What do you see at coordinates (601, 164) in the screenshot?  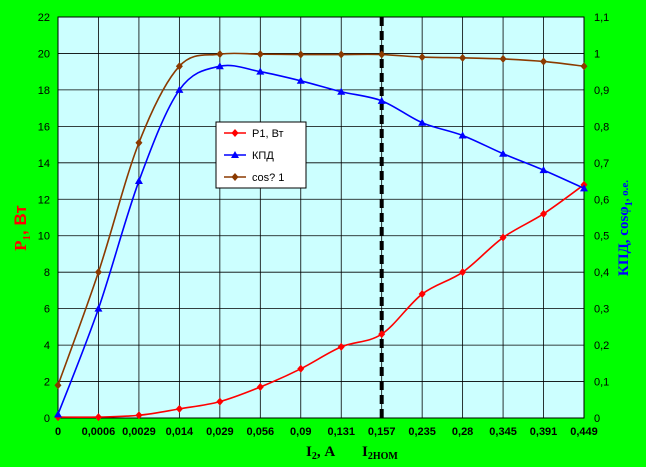 I see `y-right-tick-label: 0,7` at bounding box center [601, 164].